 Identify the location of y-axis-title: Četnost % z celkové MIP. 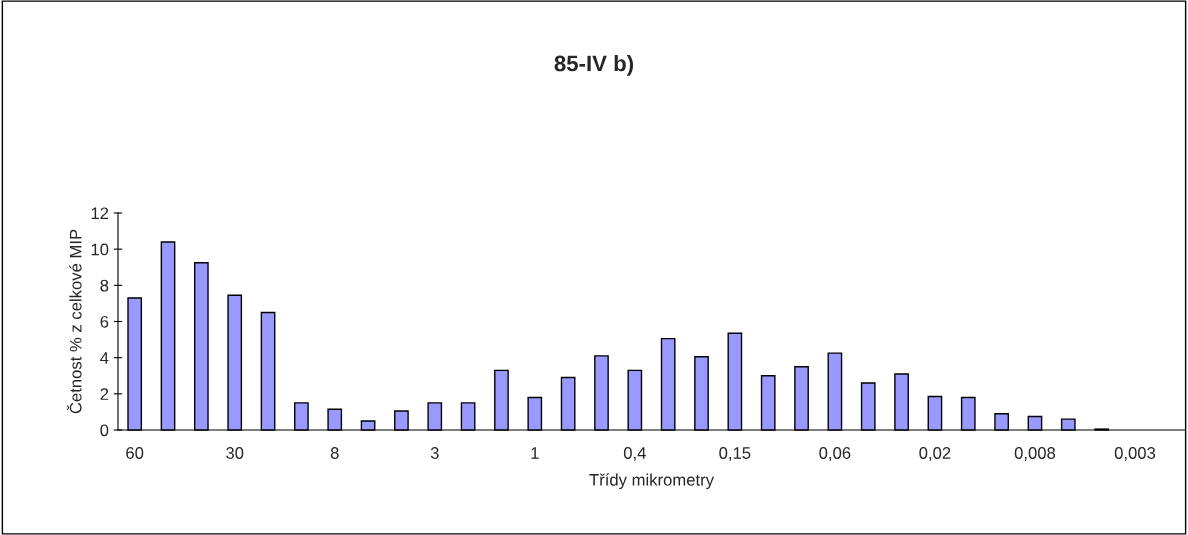
(74, 321).